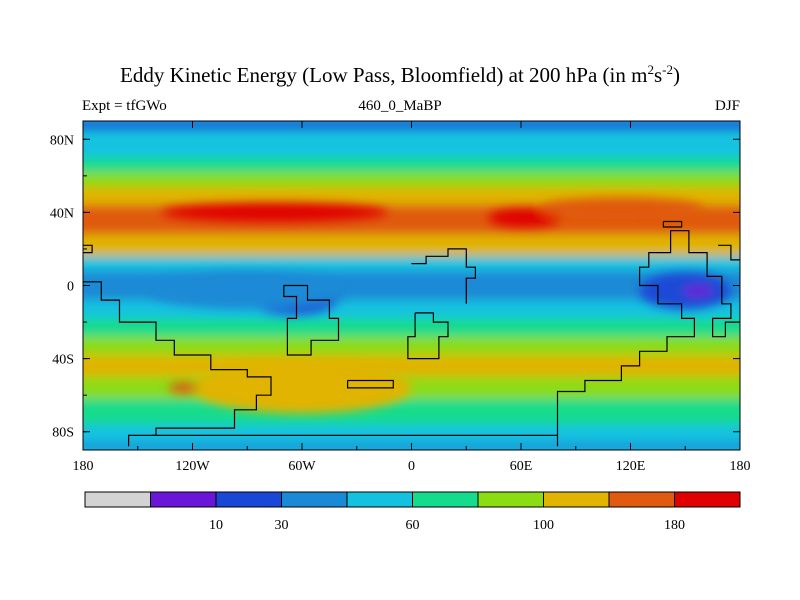 The height and width of the screenshot is (600, 800). What do you see at coordinates (631, 466) in the screenshot?
I see `lon-tick-label: 120E` at bounding box center [631, 466].